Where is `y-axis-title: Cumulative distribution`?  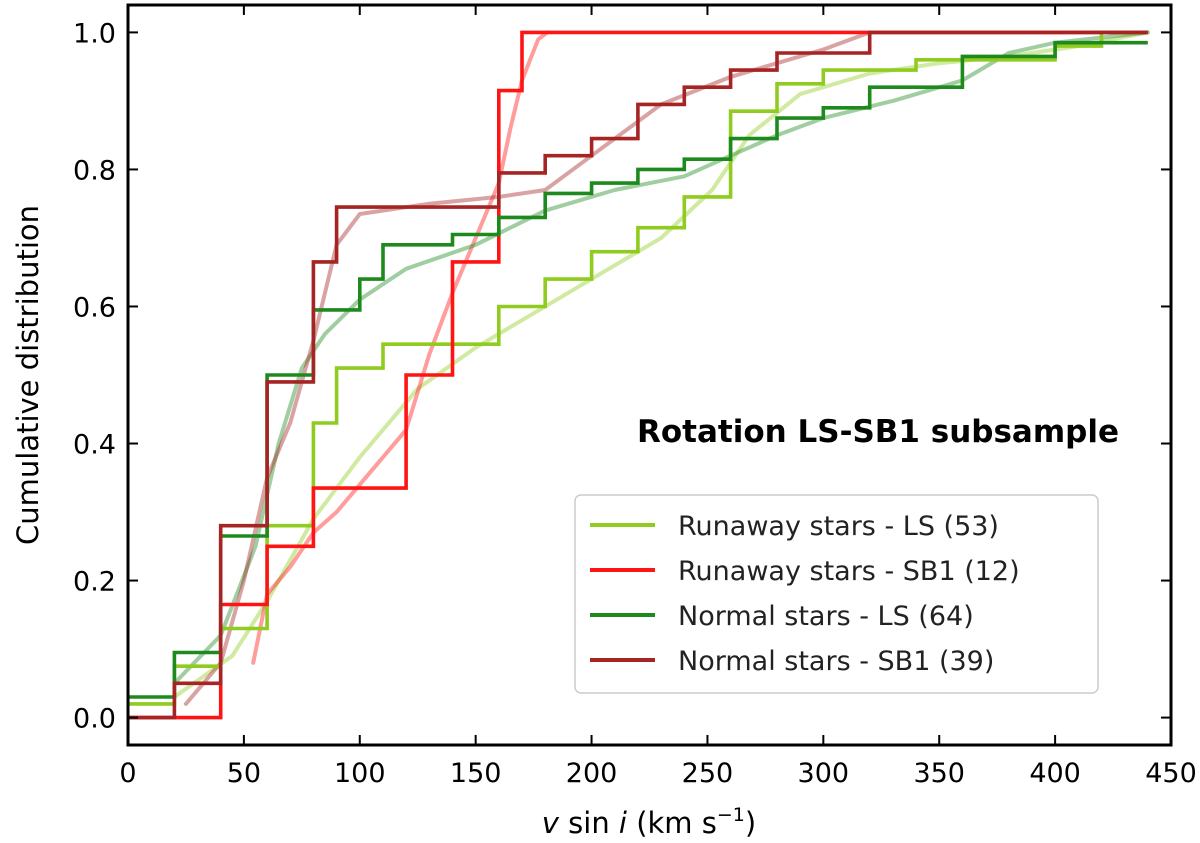
y-axis-title: Cumulative distribution is located at coordinates (28, 375).